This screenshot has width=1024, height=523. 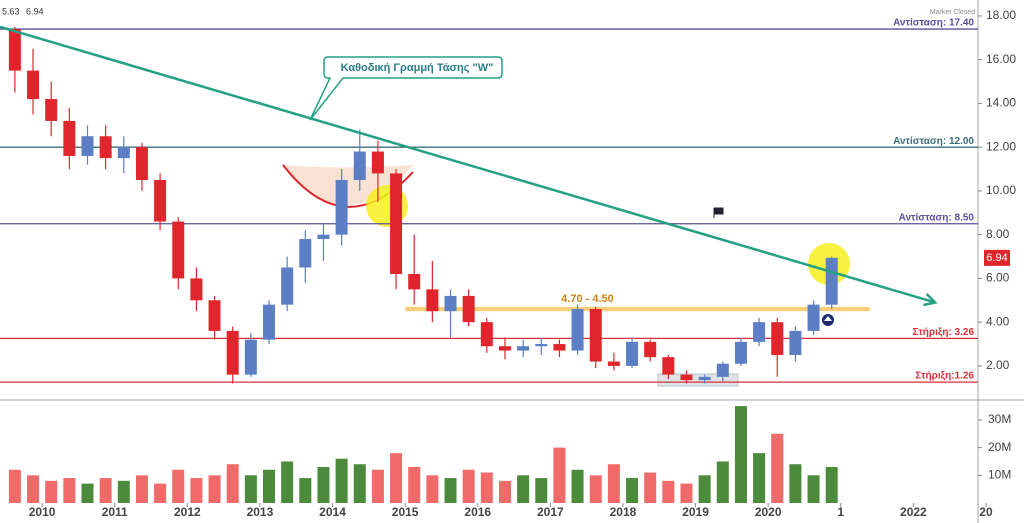 I want to click on prev-price: 5.63, so click(x=11, y=11).